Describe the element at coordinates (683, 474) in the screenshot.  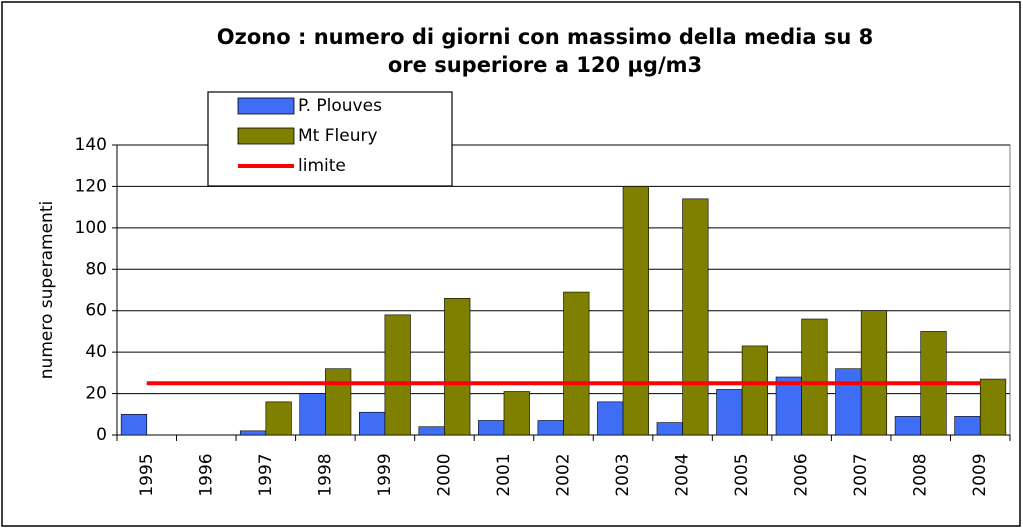
I see `x-tick-label: 2004` at that location.